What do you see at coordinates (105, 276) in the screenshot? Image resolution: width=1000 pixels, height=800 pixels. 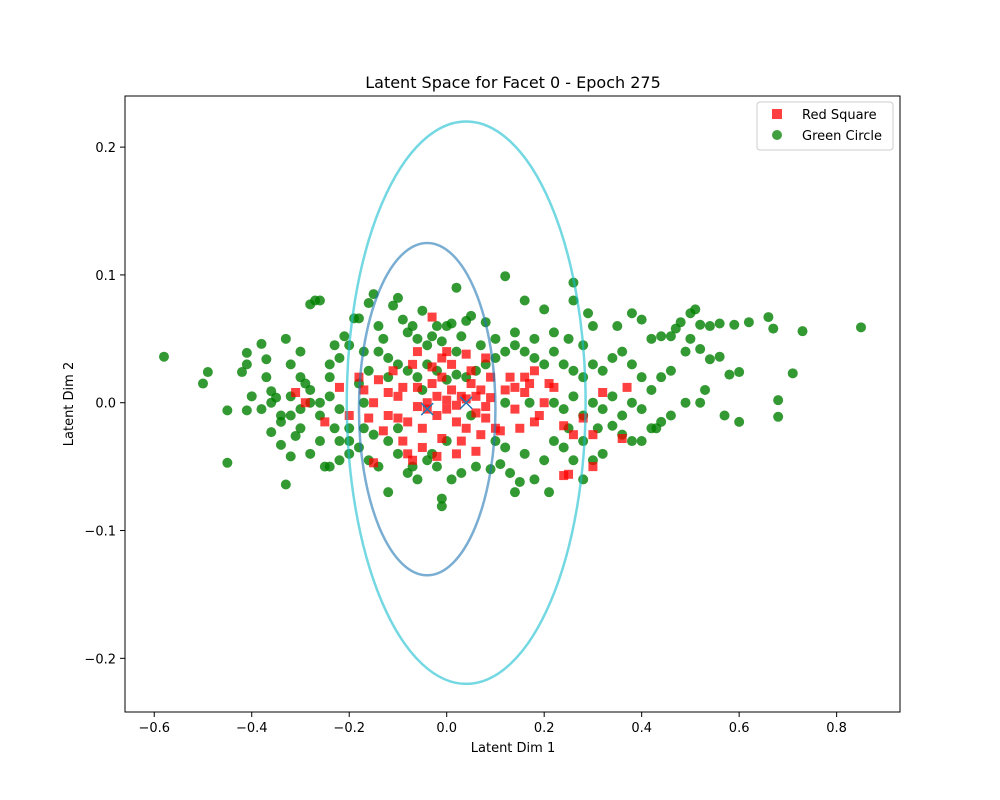 I see `y-tick-label: 0.1` at bounding box center [105, 276].